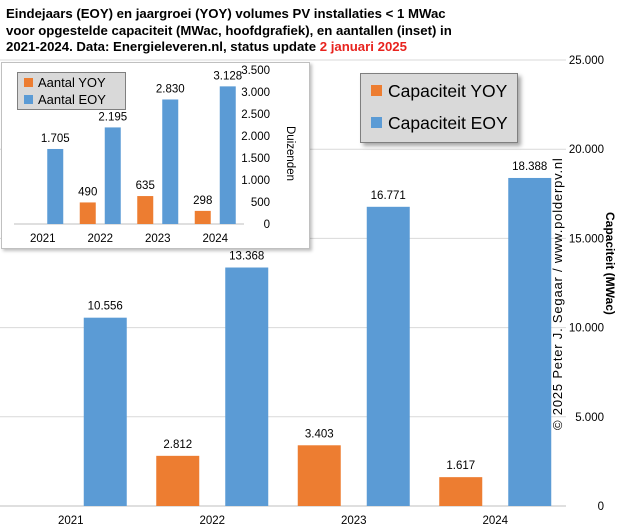  I want to click on main-y-tick-label: 10.000, so click(586, 329).